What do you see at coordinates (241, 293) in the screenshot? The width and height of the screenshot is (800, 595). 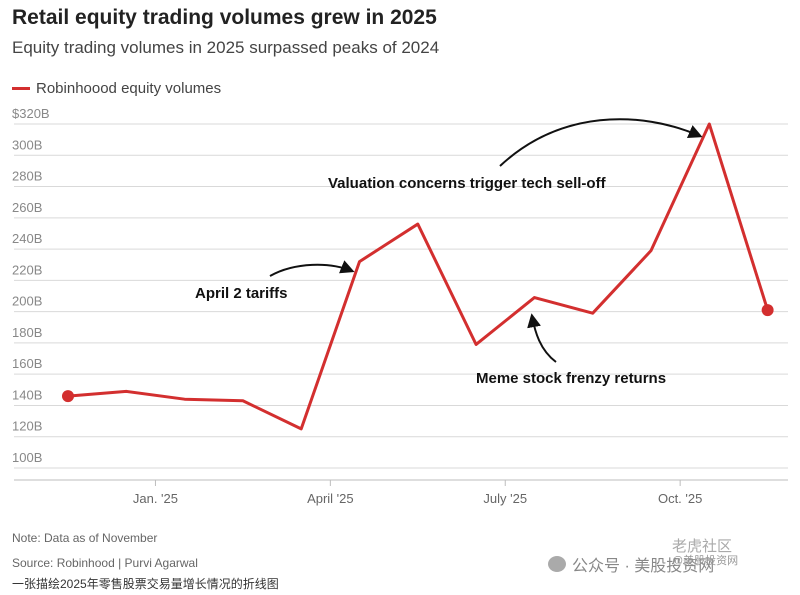 I see `annotation-label: April 2 tariffs` at bounding box center [241, 293].